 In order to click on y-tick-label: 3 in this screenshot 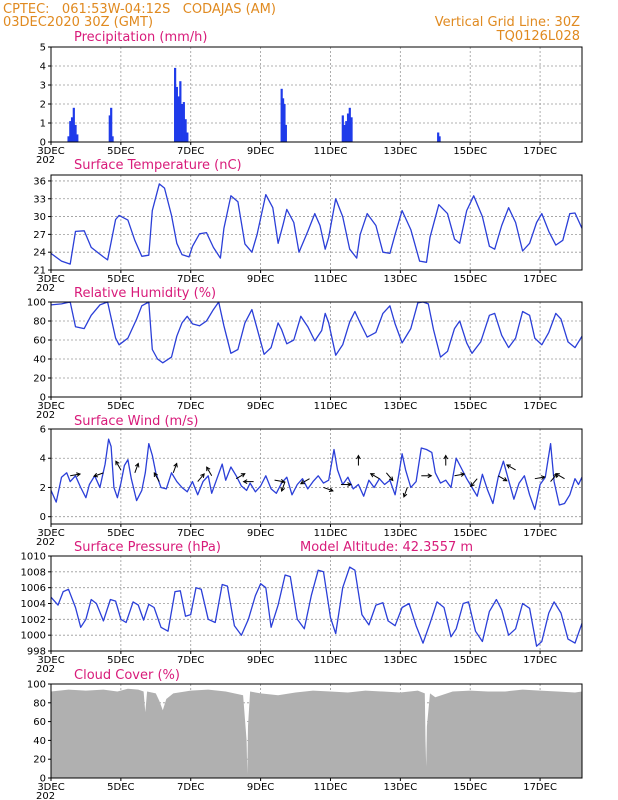, I will do `click(43, 86)`.